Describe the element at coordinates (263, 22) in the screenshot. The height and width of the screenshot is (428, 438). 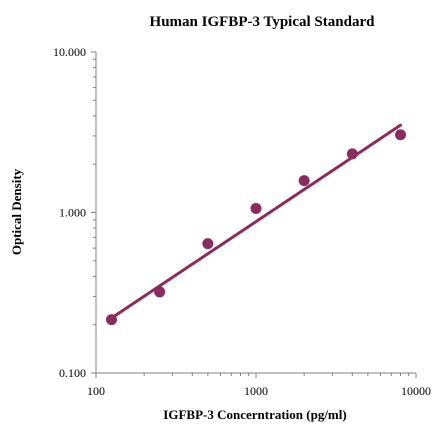
I see `chart-title: Human IGFBP-3 Typical Standard` at that location.